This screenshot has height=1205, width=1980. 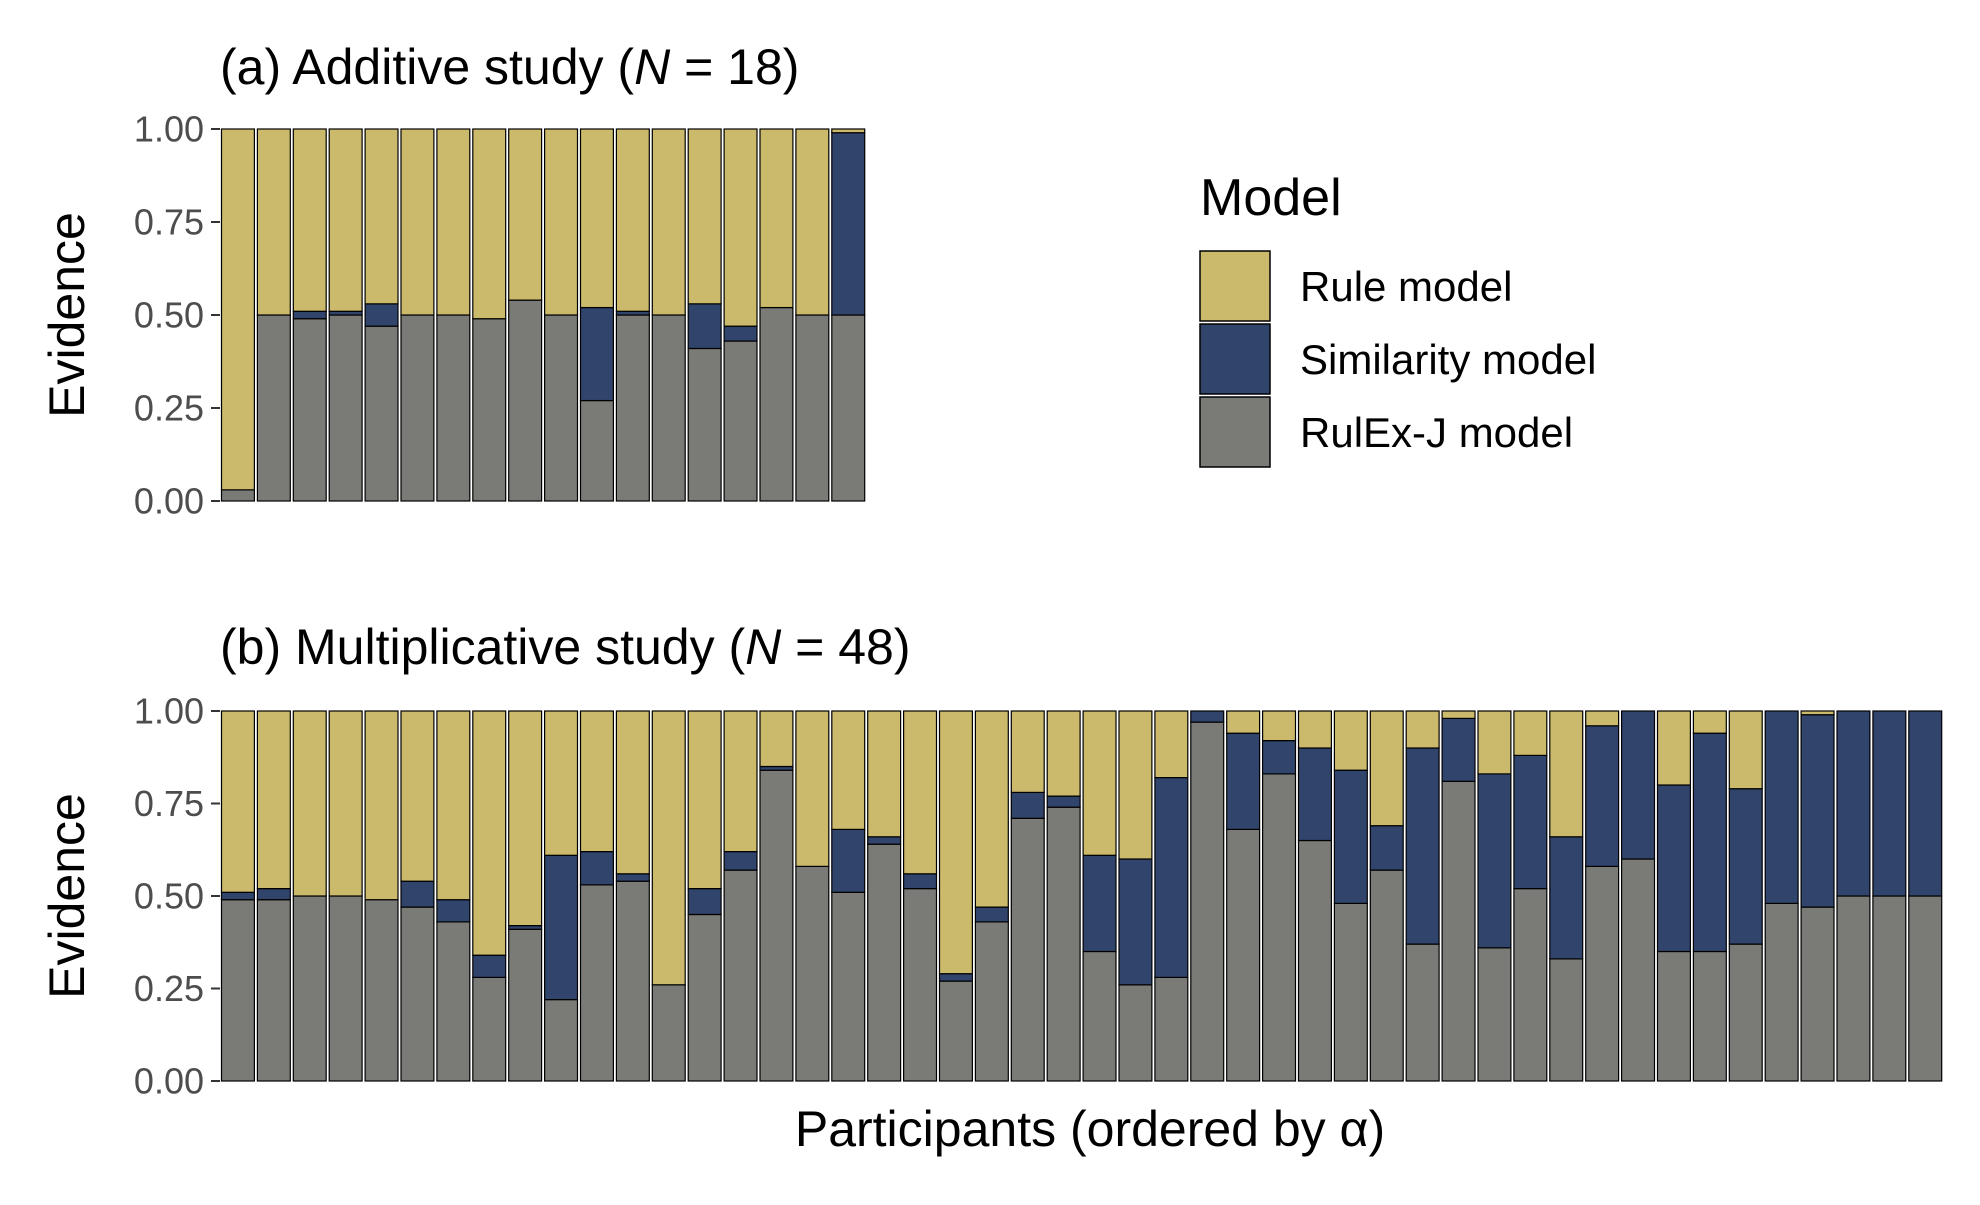 I want to click on panel-b-y-tick-label: 0.50, so click(x=169, y=896).